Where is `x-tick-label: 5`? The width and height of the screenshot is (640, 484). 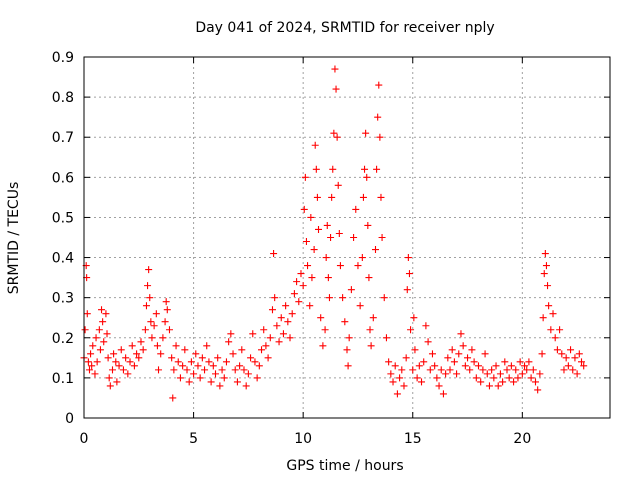
x-tick-label: 5 is located at coordinates (193, 439).